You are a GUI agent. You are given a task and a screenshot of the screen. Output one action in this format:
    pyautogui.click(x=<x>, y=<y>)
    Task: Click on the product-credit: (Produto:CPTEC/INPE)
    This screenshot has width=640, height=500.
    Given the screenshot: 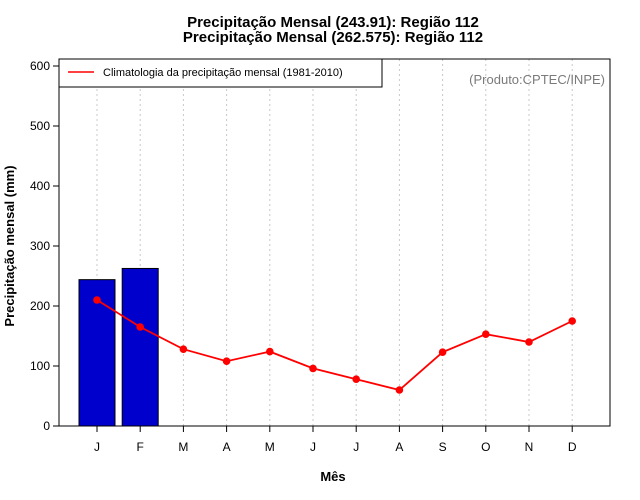 What is the action you would take?
    pyautogui.click(x=537, y=79)
    